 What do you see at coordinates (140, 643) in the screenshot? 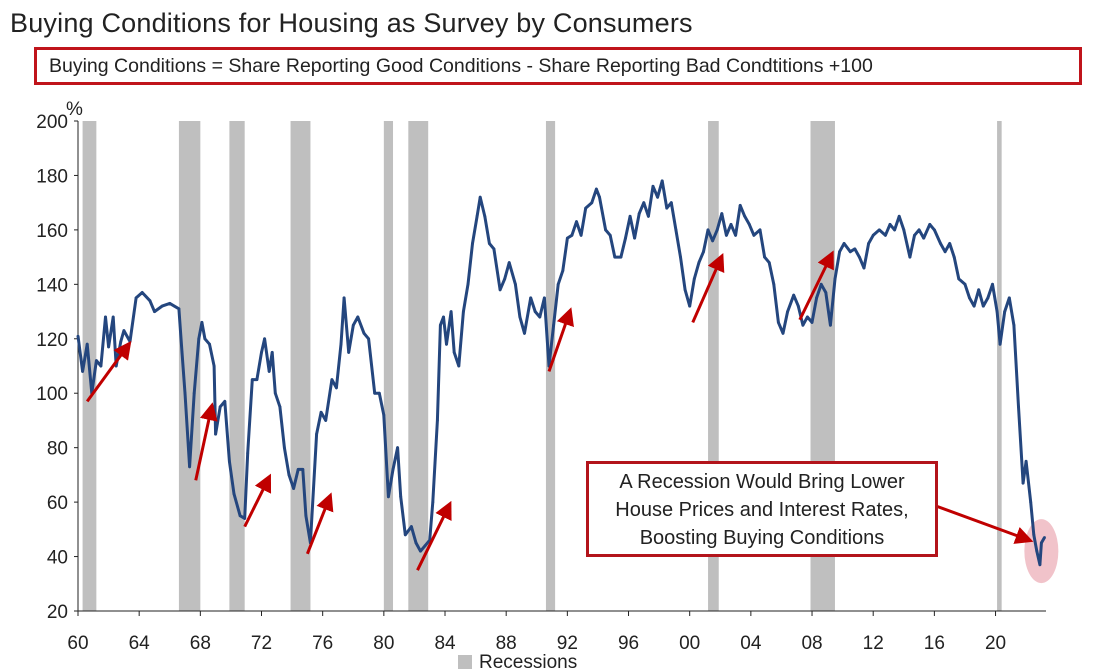
I see `x-tick-label: 64` at bounding box center [140, 643].